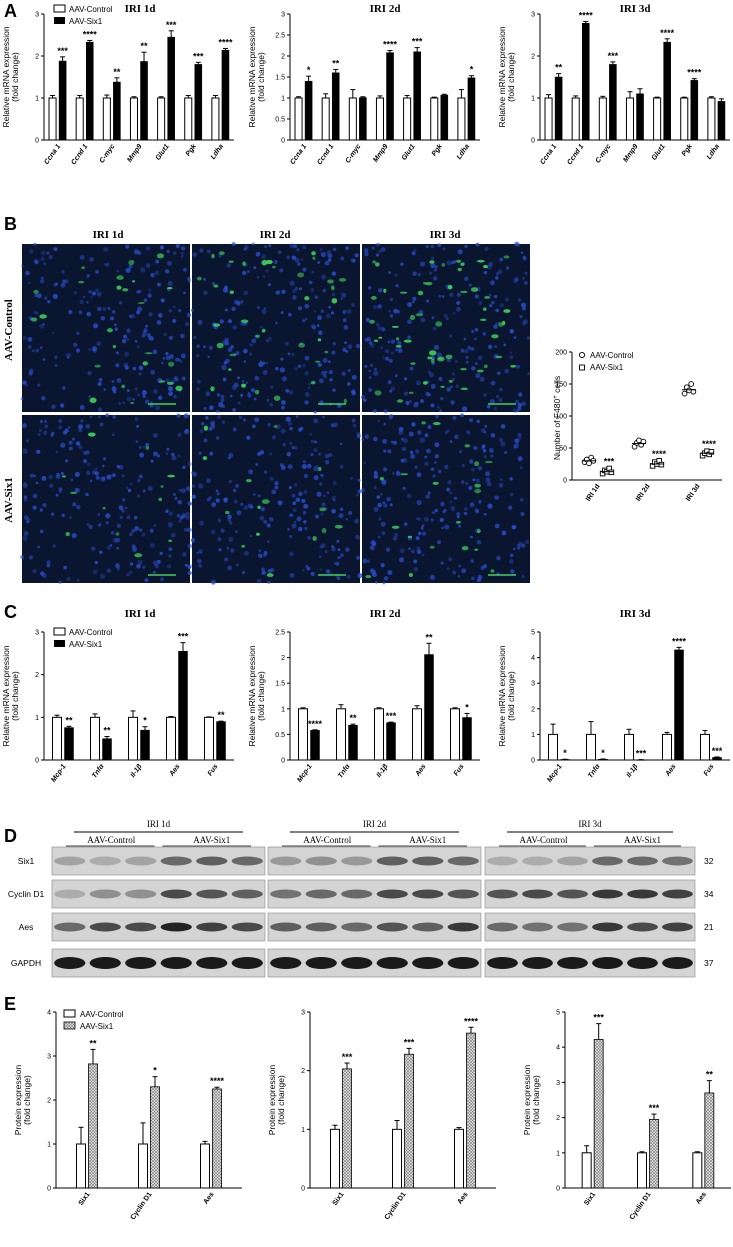 Image resolution: width=733 pixels, height=1247 pixels. What do you see at coordinates (275, 327) in the screenshot?
I see `micrograph` at bounding box center [275, 327].